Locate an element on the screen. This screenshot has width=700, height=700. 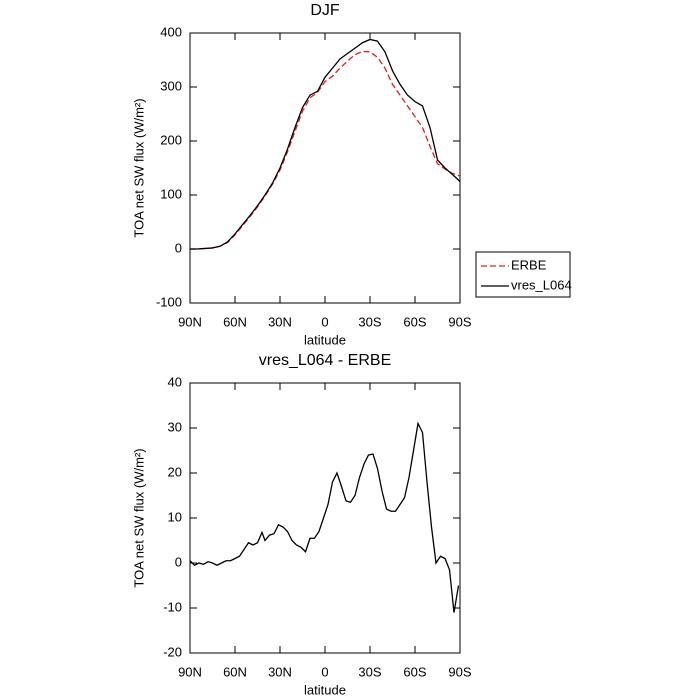
y-tick-label: 40 is located at coordinates (175, 381).